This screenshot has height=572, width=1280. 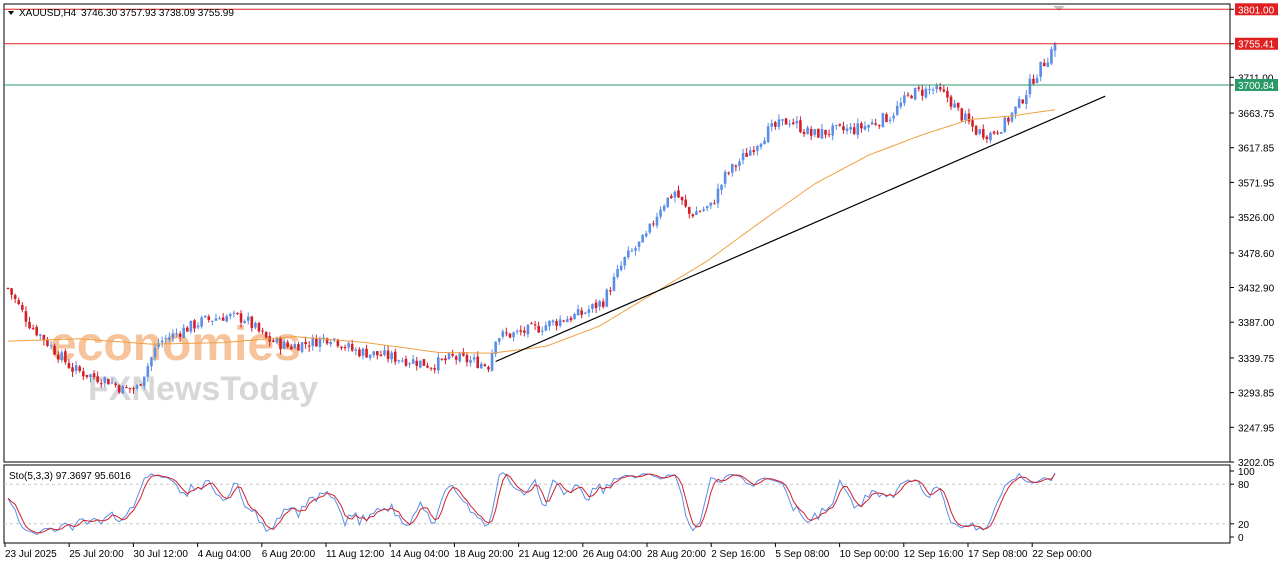 What do you see at coordinates (175, 344) in the screenshot?
I see `watermark-line1: economies` at bounding box center [175, 344].